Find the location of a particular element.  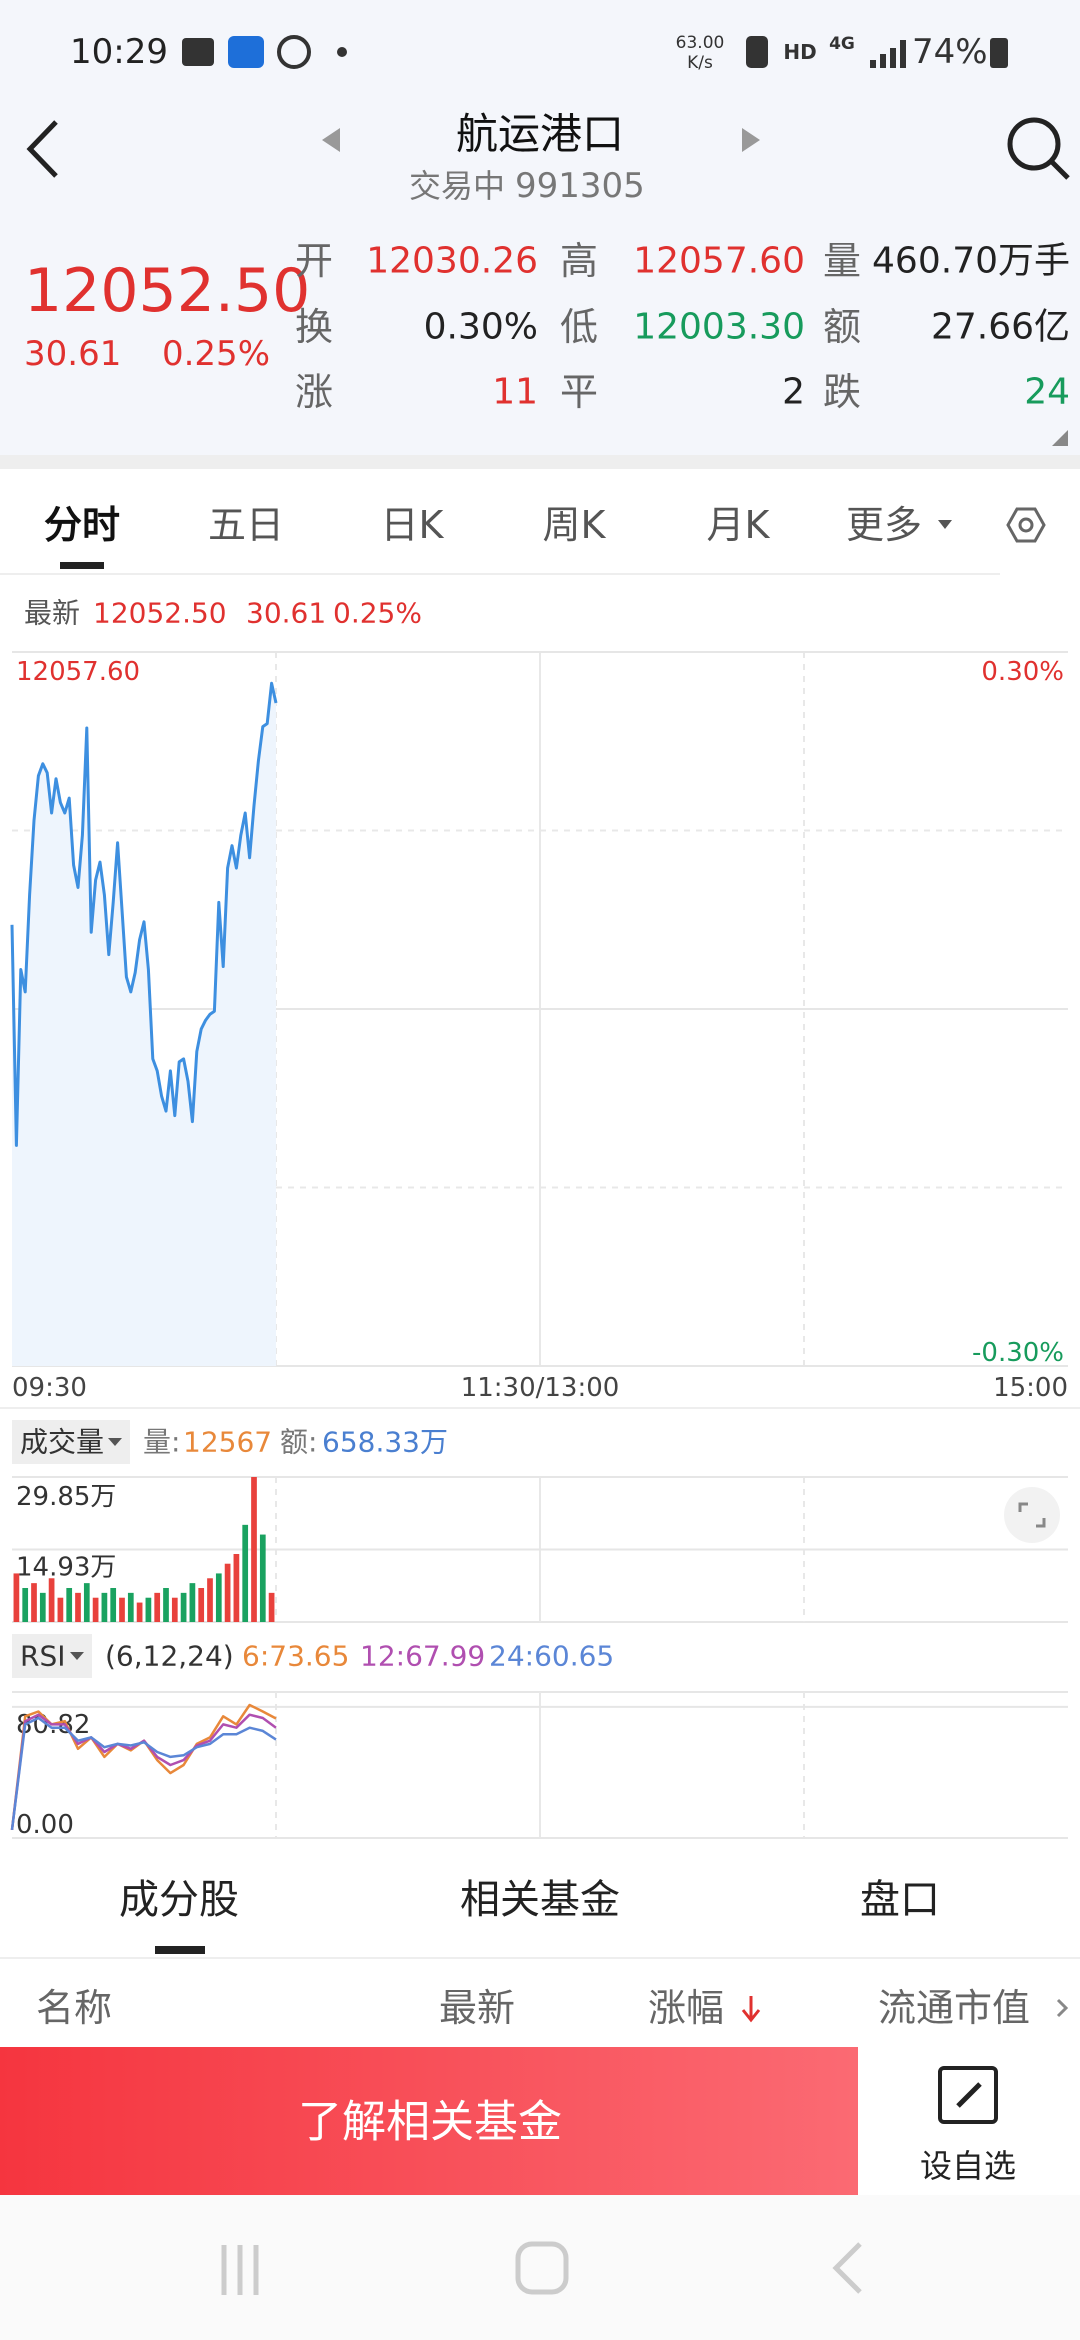

period-tab: 月K is located at coordinates (739, 525).